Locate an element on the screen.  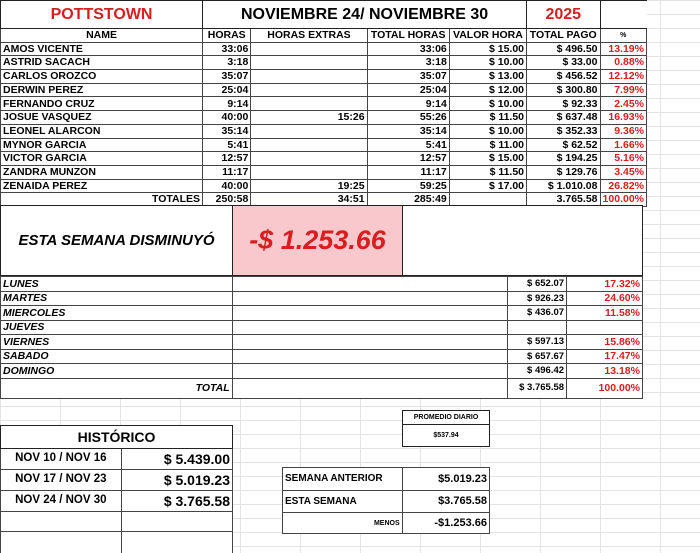
cell-valor-hora: $ 11.50 is located at coordinates (488, 172).